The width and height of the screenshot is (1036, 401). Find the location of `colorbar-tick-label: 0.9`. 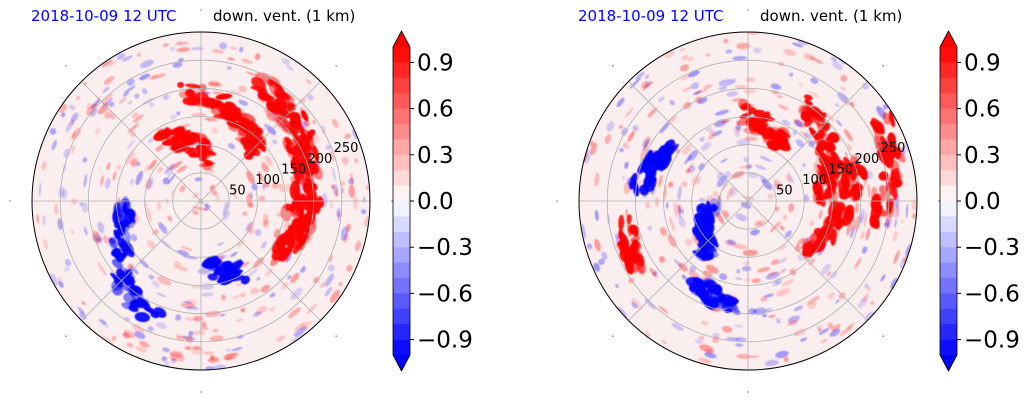

colorbar-tick-label: 0.9 is located at coordinates (982, 63).